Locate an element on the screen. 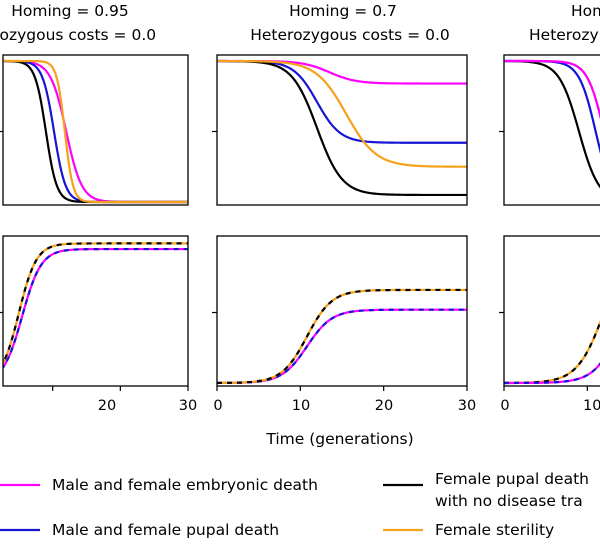  panel-middle-bottom is located at coordinates (340, 313).